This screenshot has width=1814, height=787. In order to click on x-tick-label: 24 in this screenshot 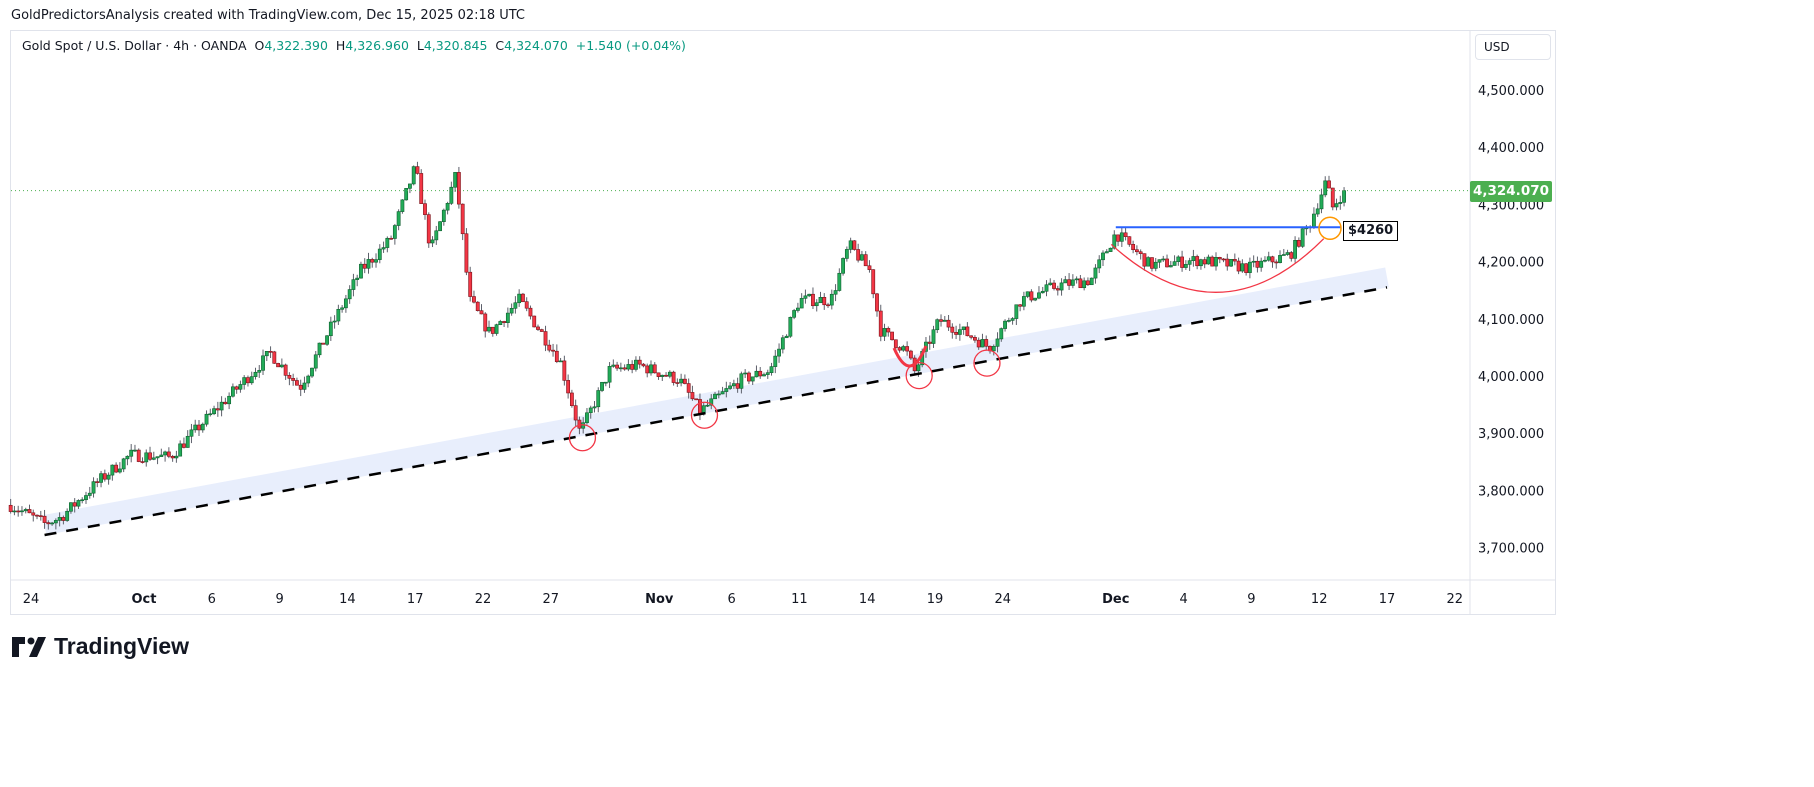, I will do `click(31, 599)`.